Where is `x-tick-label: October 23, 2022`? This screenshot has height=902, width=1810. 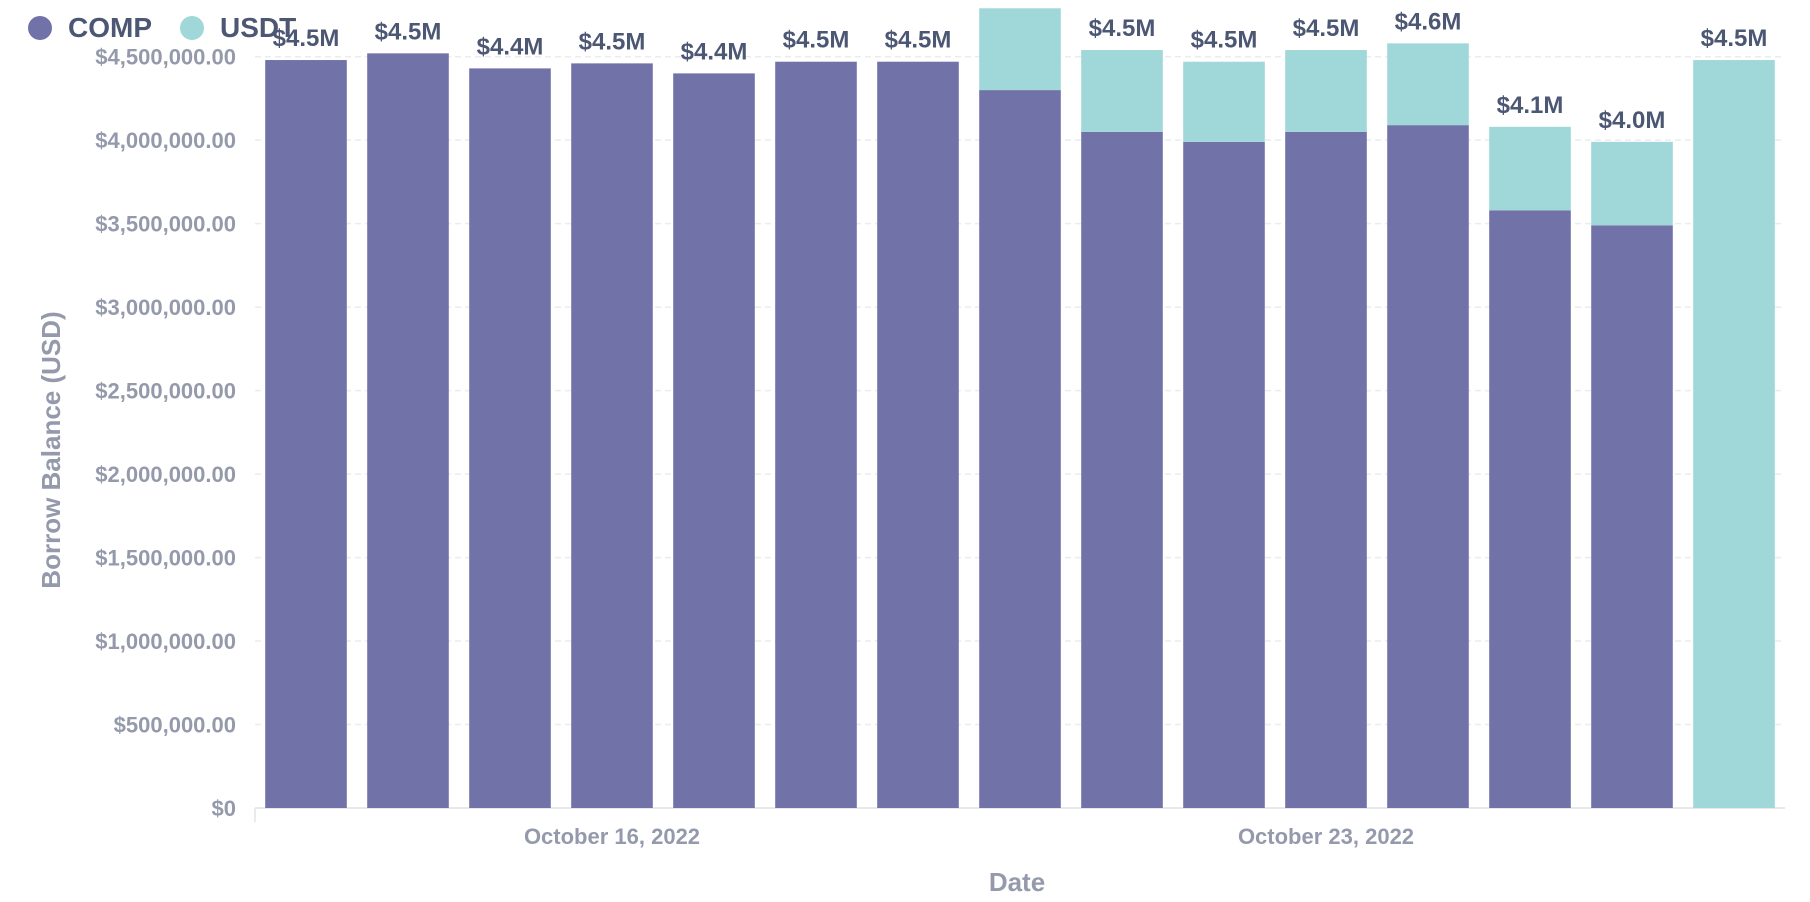 x-tick-label: October 23, 2022 is located at coordinates (1326, 836).